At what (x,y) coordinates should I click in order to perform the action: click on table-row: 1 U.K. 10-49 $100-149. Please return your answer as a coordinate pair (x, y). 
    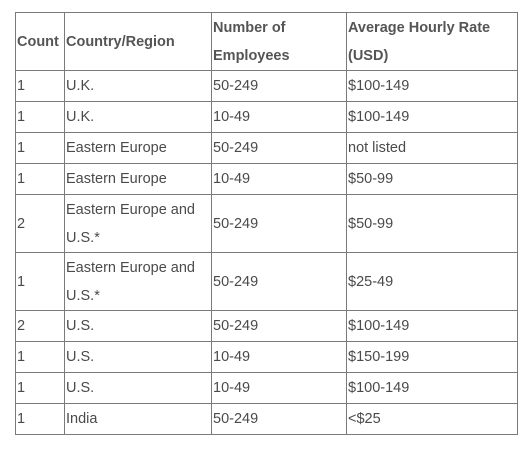
    Looking at the image, I should click on (266, 117).